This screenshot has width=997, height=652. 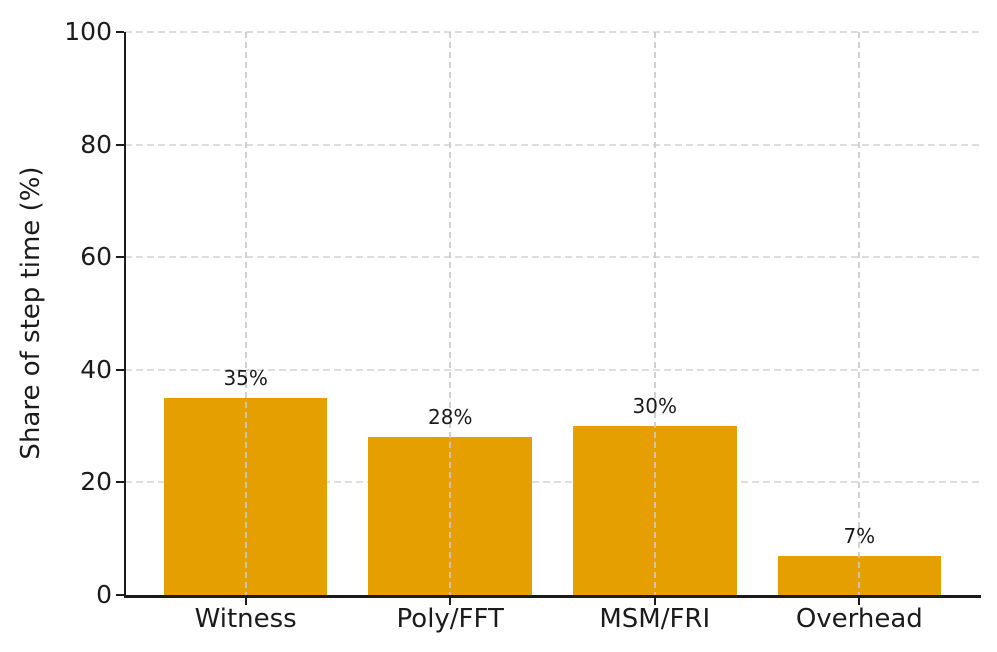 What do you see at coordinates (96, 257) in the screenshot?
I see `y-tick-label: 60` at bounding box center [96, 257].